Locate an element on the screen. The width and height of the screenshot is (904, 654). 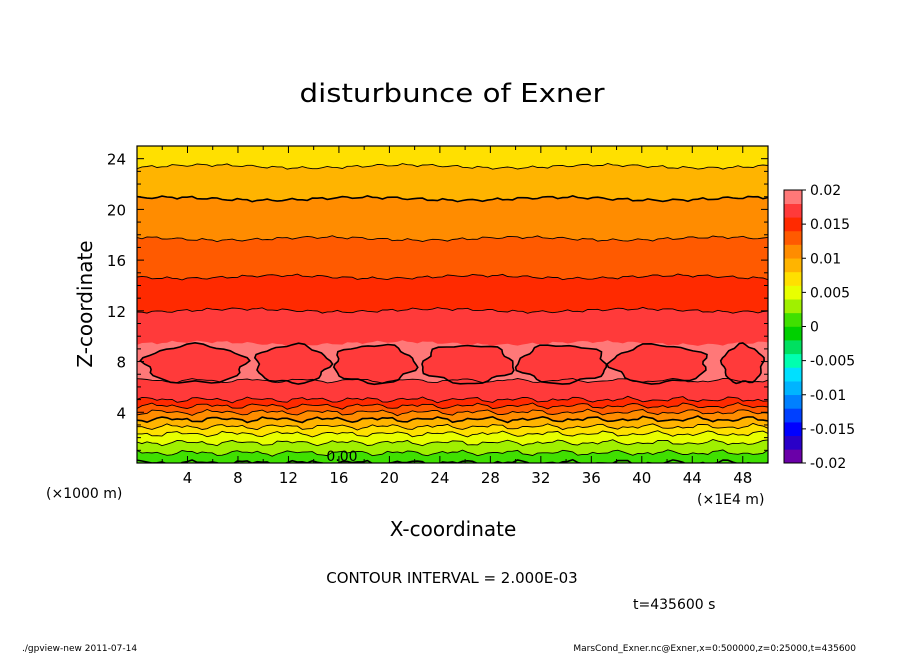
chart-title: disturbunce of Exner is located at coordinates (452, 94).